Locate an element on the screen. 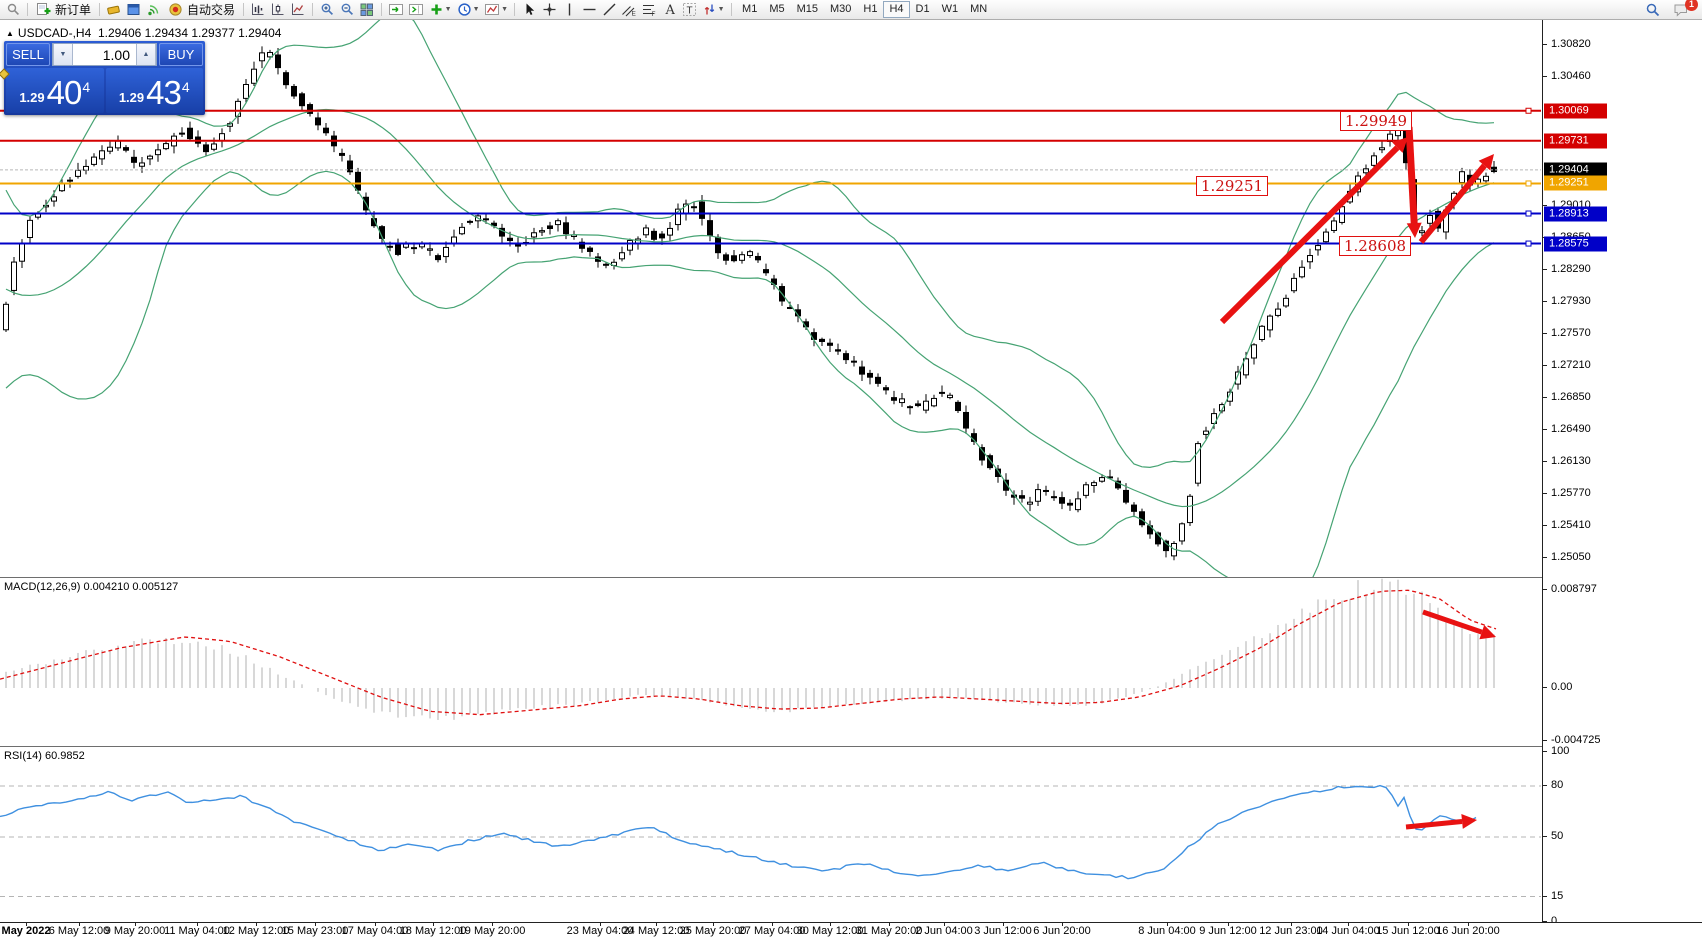  timeframe-M5: M5 is located at coordinates (777, 9).